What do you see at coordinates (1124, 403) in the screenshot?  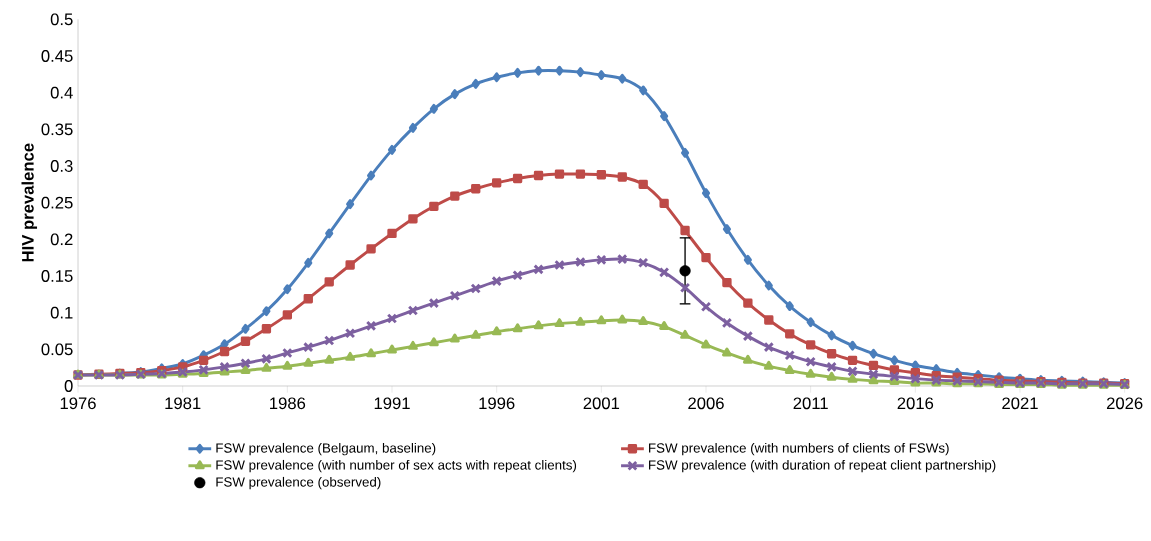 I see `x-tick-label: 2026` at bounding box center [1124, 403].